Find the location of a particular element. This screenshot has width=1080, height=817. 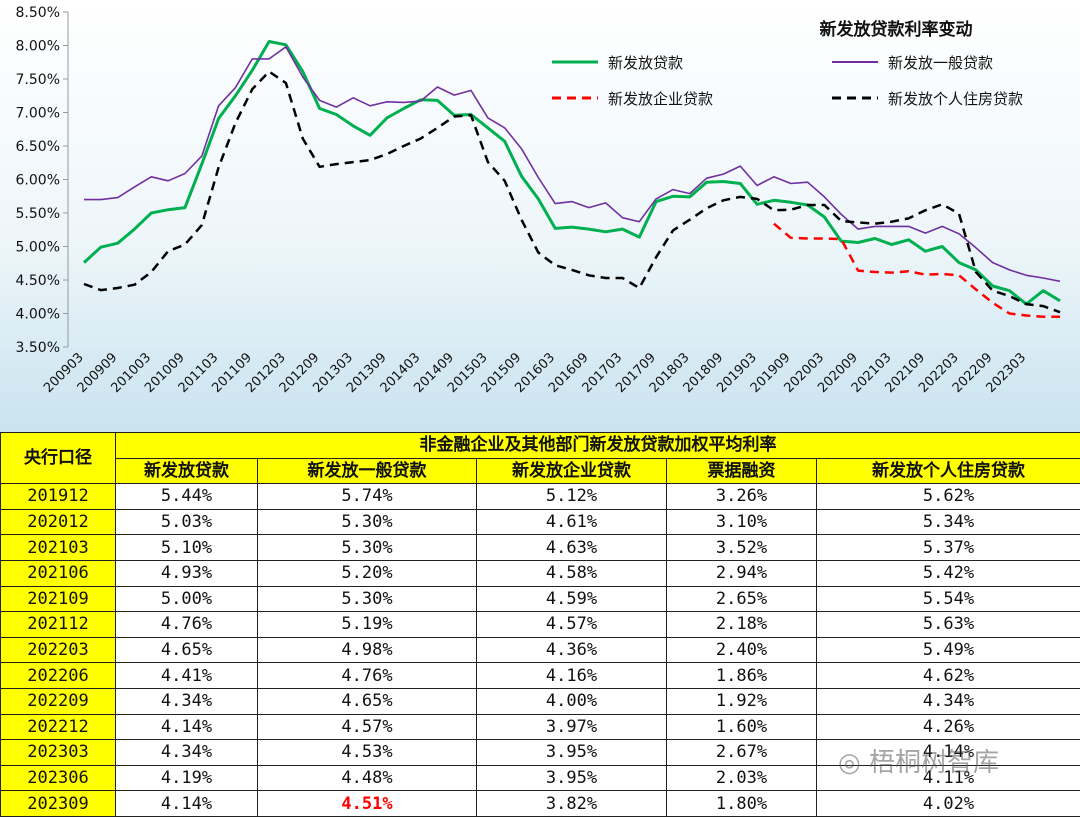

table-cell: 4.59% is located at coordinates (572, 599).